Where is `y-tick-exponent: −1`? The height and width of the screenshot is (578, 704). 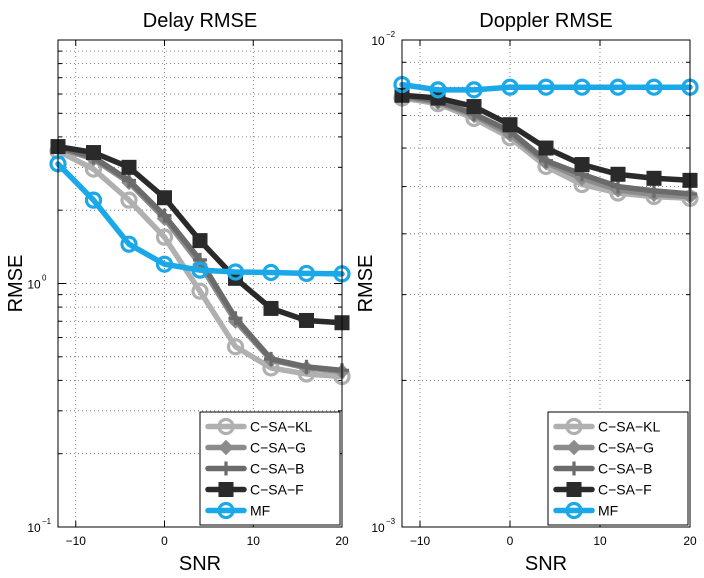
y-tick-exponent: −1 is located at coordinates (47, 521).